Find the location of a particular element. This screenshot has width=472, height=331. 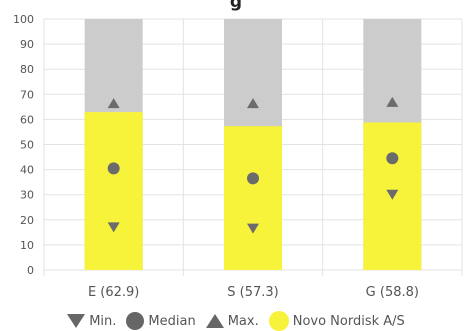

legend-item-max: Max. is located at coordinates (232, 321).